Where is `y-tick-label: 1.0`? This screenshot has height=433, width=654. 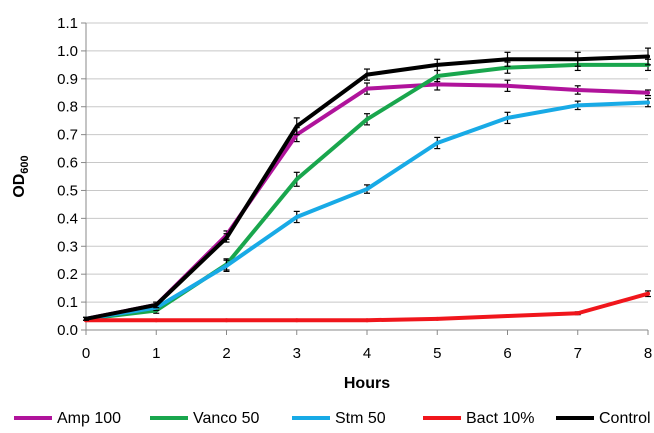
y-tick-label: 1.0 is located at coordinates (67, 51).